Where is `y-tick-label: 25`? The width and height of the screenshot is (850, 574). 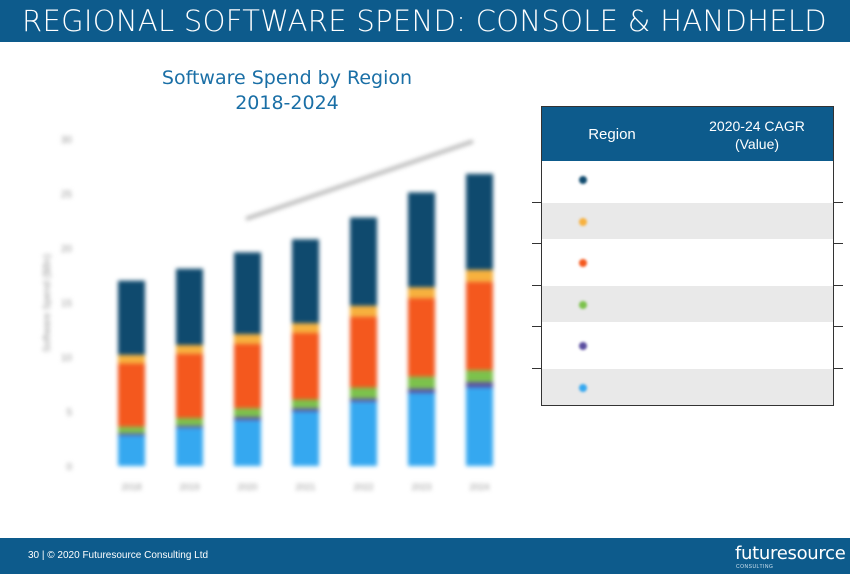
y-tick-label: 25 is located at coordinates (67, 195).